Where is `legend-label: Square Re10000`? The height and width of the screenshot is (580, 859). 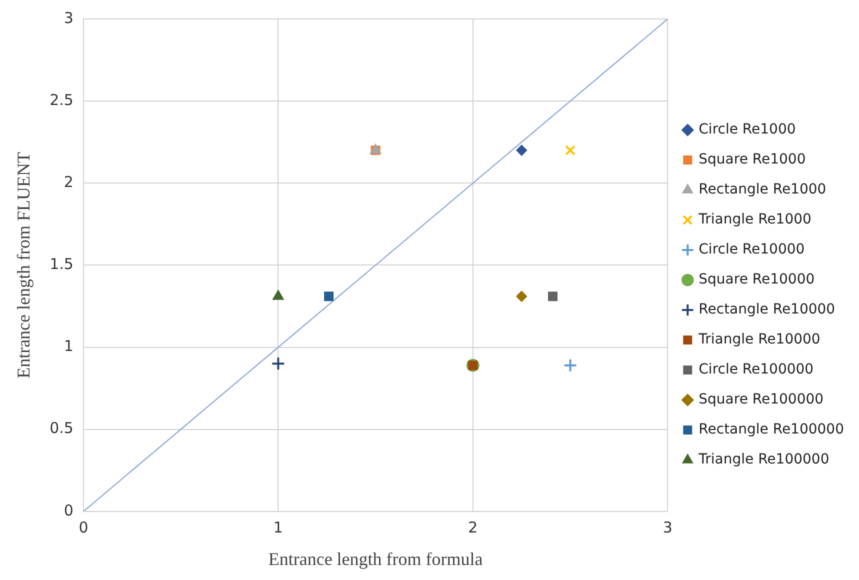 legend-label: Square Re10000 is located at coordinates (756, 280).